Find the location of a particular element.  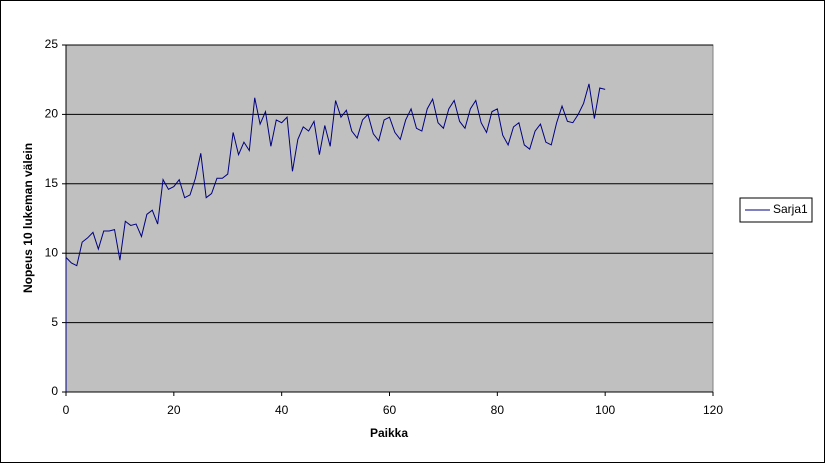

y-tick-label: 5 is located at coordinates (54, 322).